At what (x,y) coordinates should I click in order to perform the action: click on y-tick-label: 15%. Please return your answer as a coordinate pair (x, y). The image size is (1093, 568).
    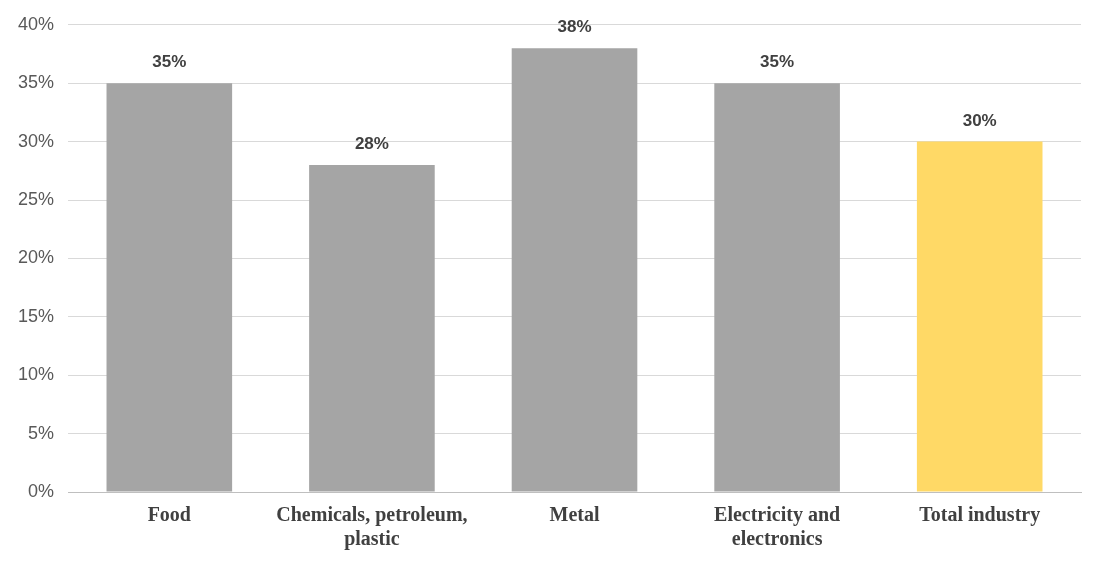
    Looking at the image, I should click on (36, 315).